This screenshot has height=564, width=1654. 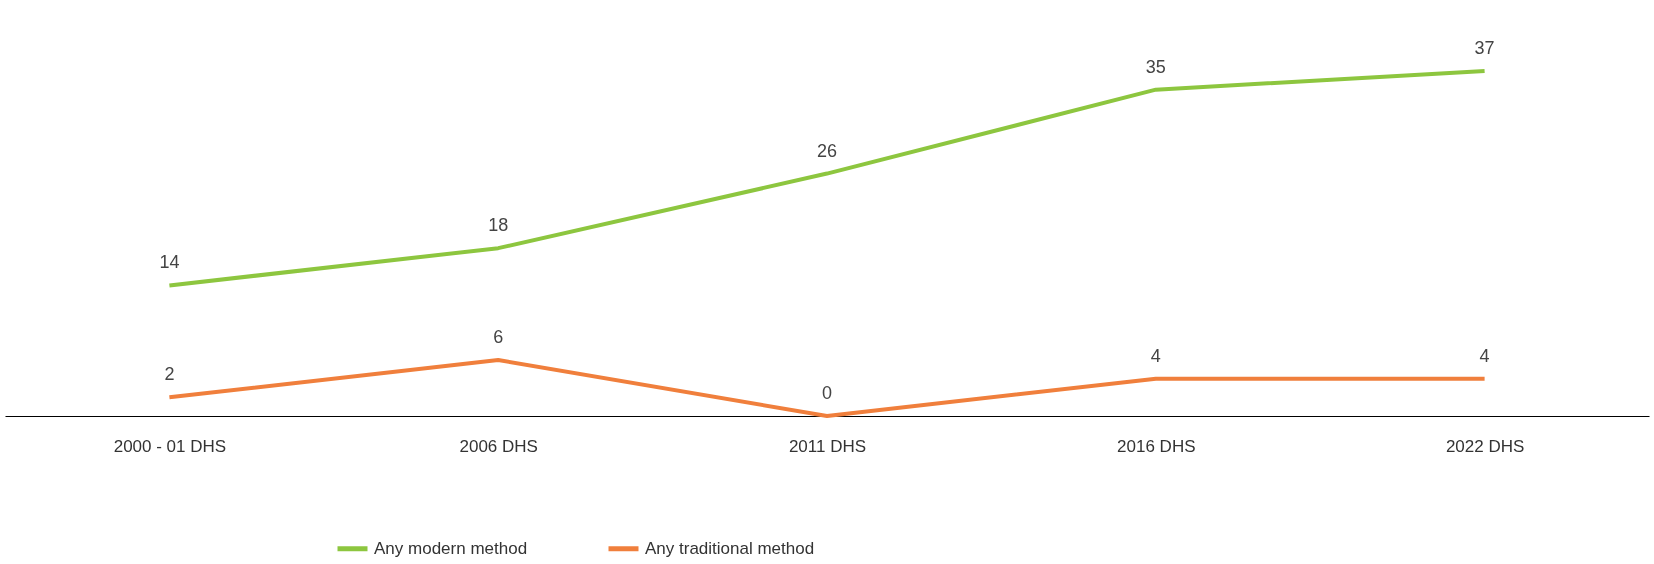 I want to click on data-label: 2, so click(x=169, y=374).